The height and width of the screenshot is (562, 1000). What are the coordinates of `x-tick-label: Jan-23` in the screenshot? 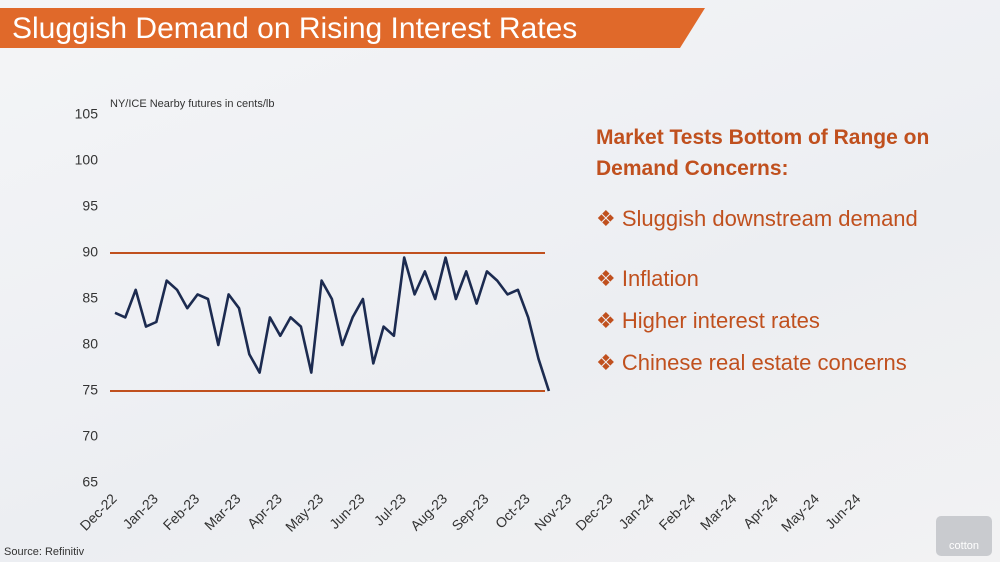 It's located at (140, 511).